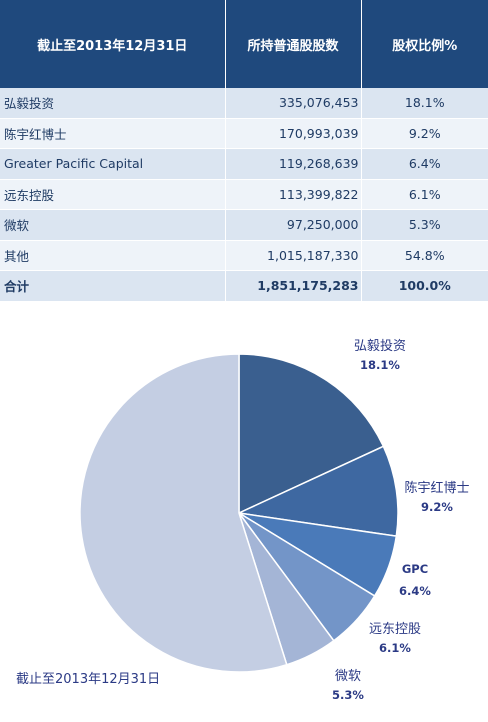  What do you see at coordinates (293, 164) in the screenshot?
I see `row-shares: 119,268,639` at bounding box center [293, 164].